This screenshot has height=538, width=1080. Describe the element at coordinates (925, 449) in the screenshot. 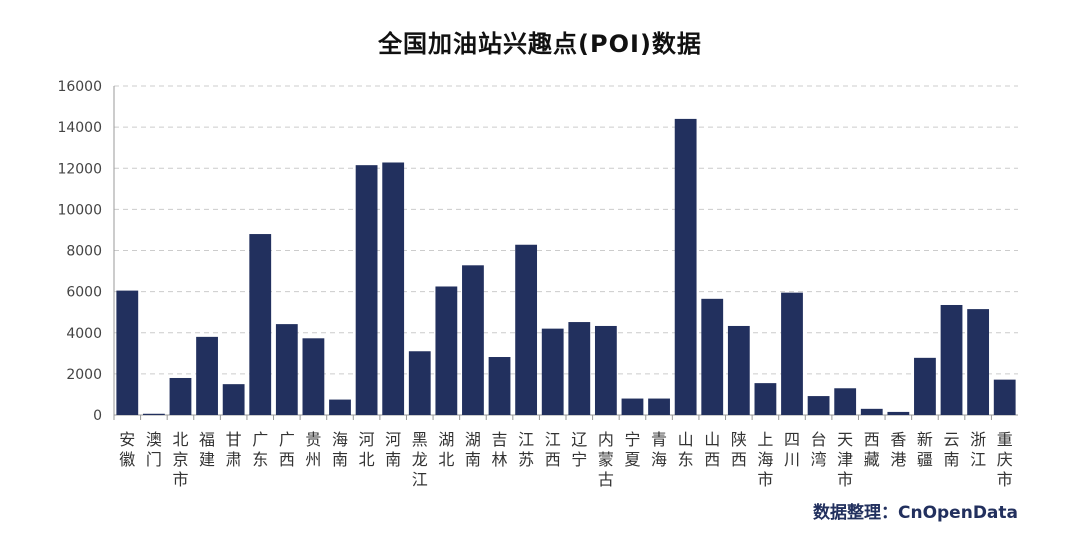

I see `x-tick-label: 新疆` at that location.